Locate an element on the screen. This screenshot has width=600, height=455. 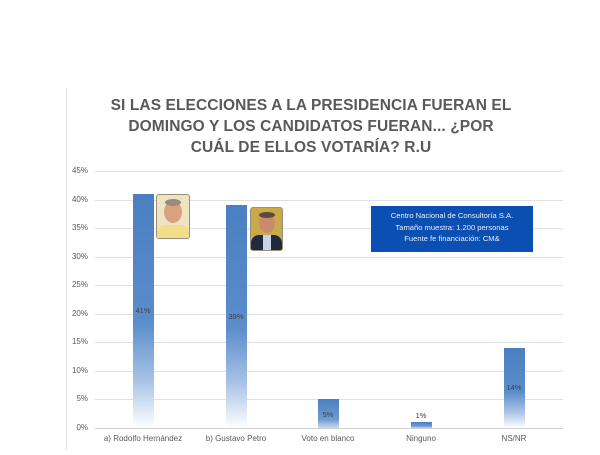
bar-value-label: 5% is located at coordinates (328, 414).